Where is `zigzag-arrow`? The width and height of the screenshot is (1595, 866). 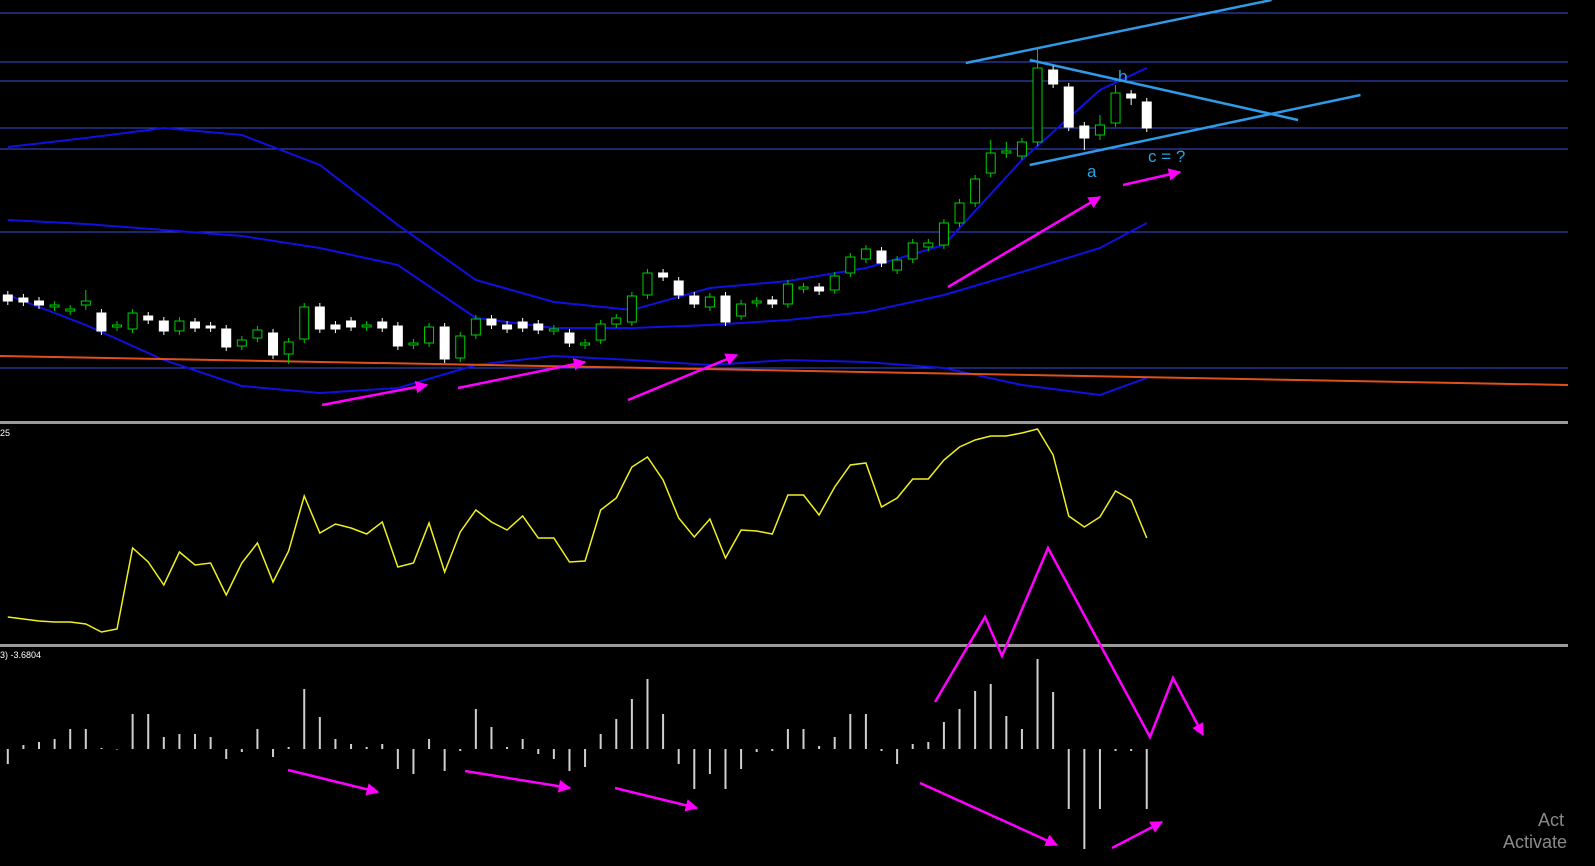
zigzag-arrow is located at coordinates (1069, 642).